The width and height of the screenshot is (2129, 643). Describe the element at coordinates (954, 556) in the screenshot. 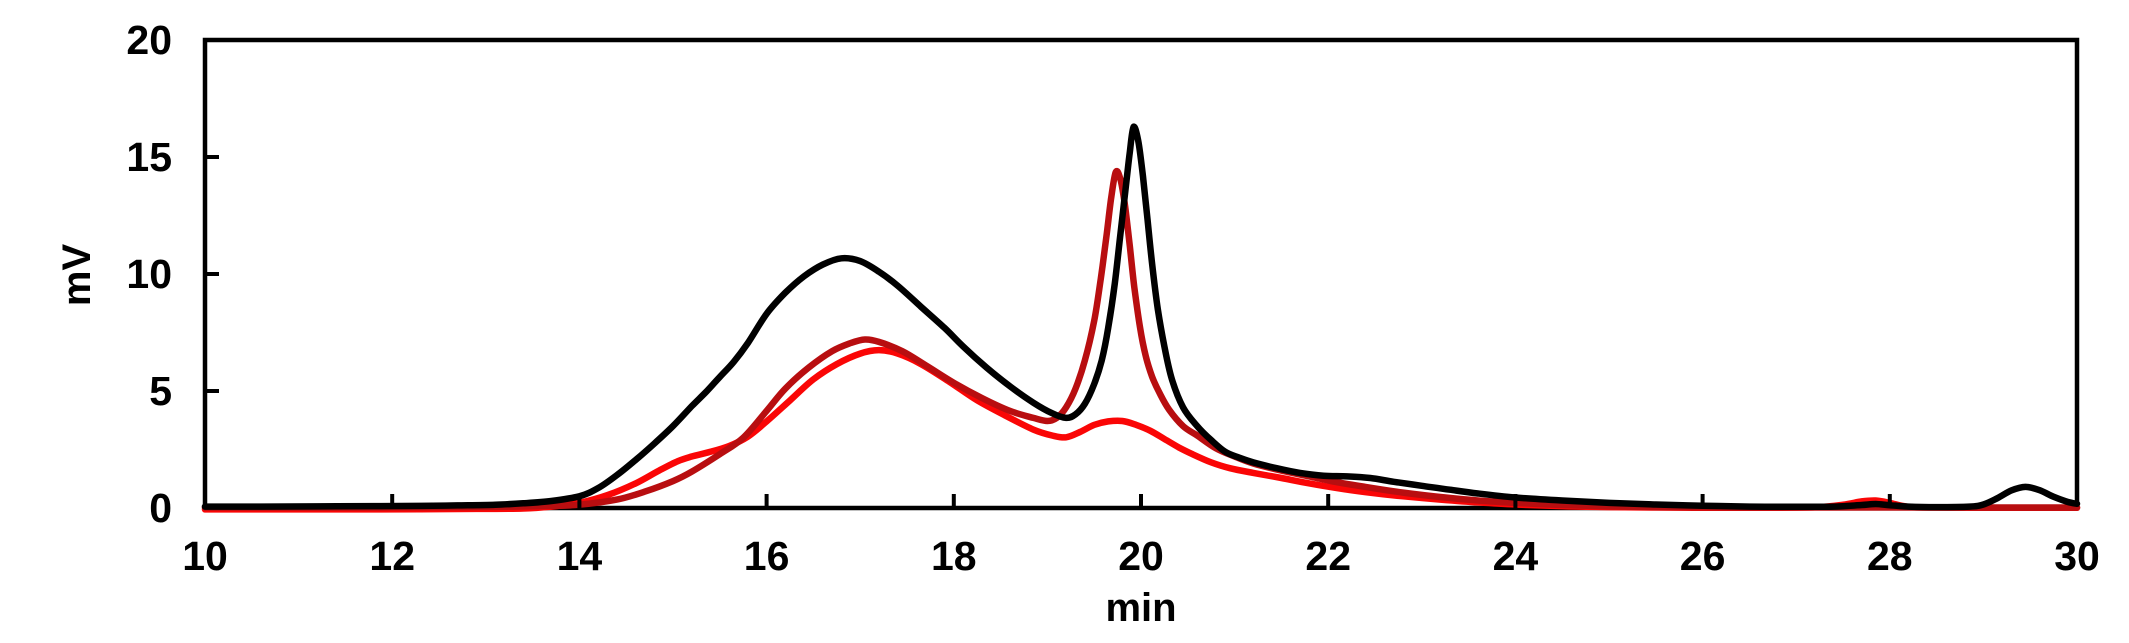

I see `x-tick-label: 18` at that location.